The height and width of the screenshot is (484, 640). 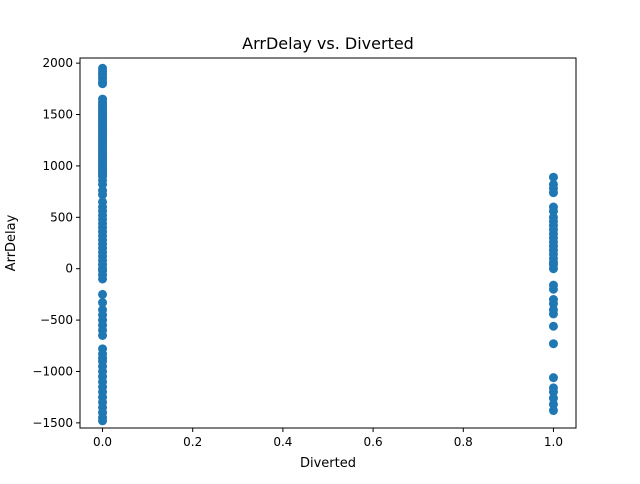 I want to click on x-axis-label: Diverted, so click(x=328, y=463).